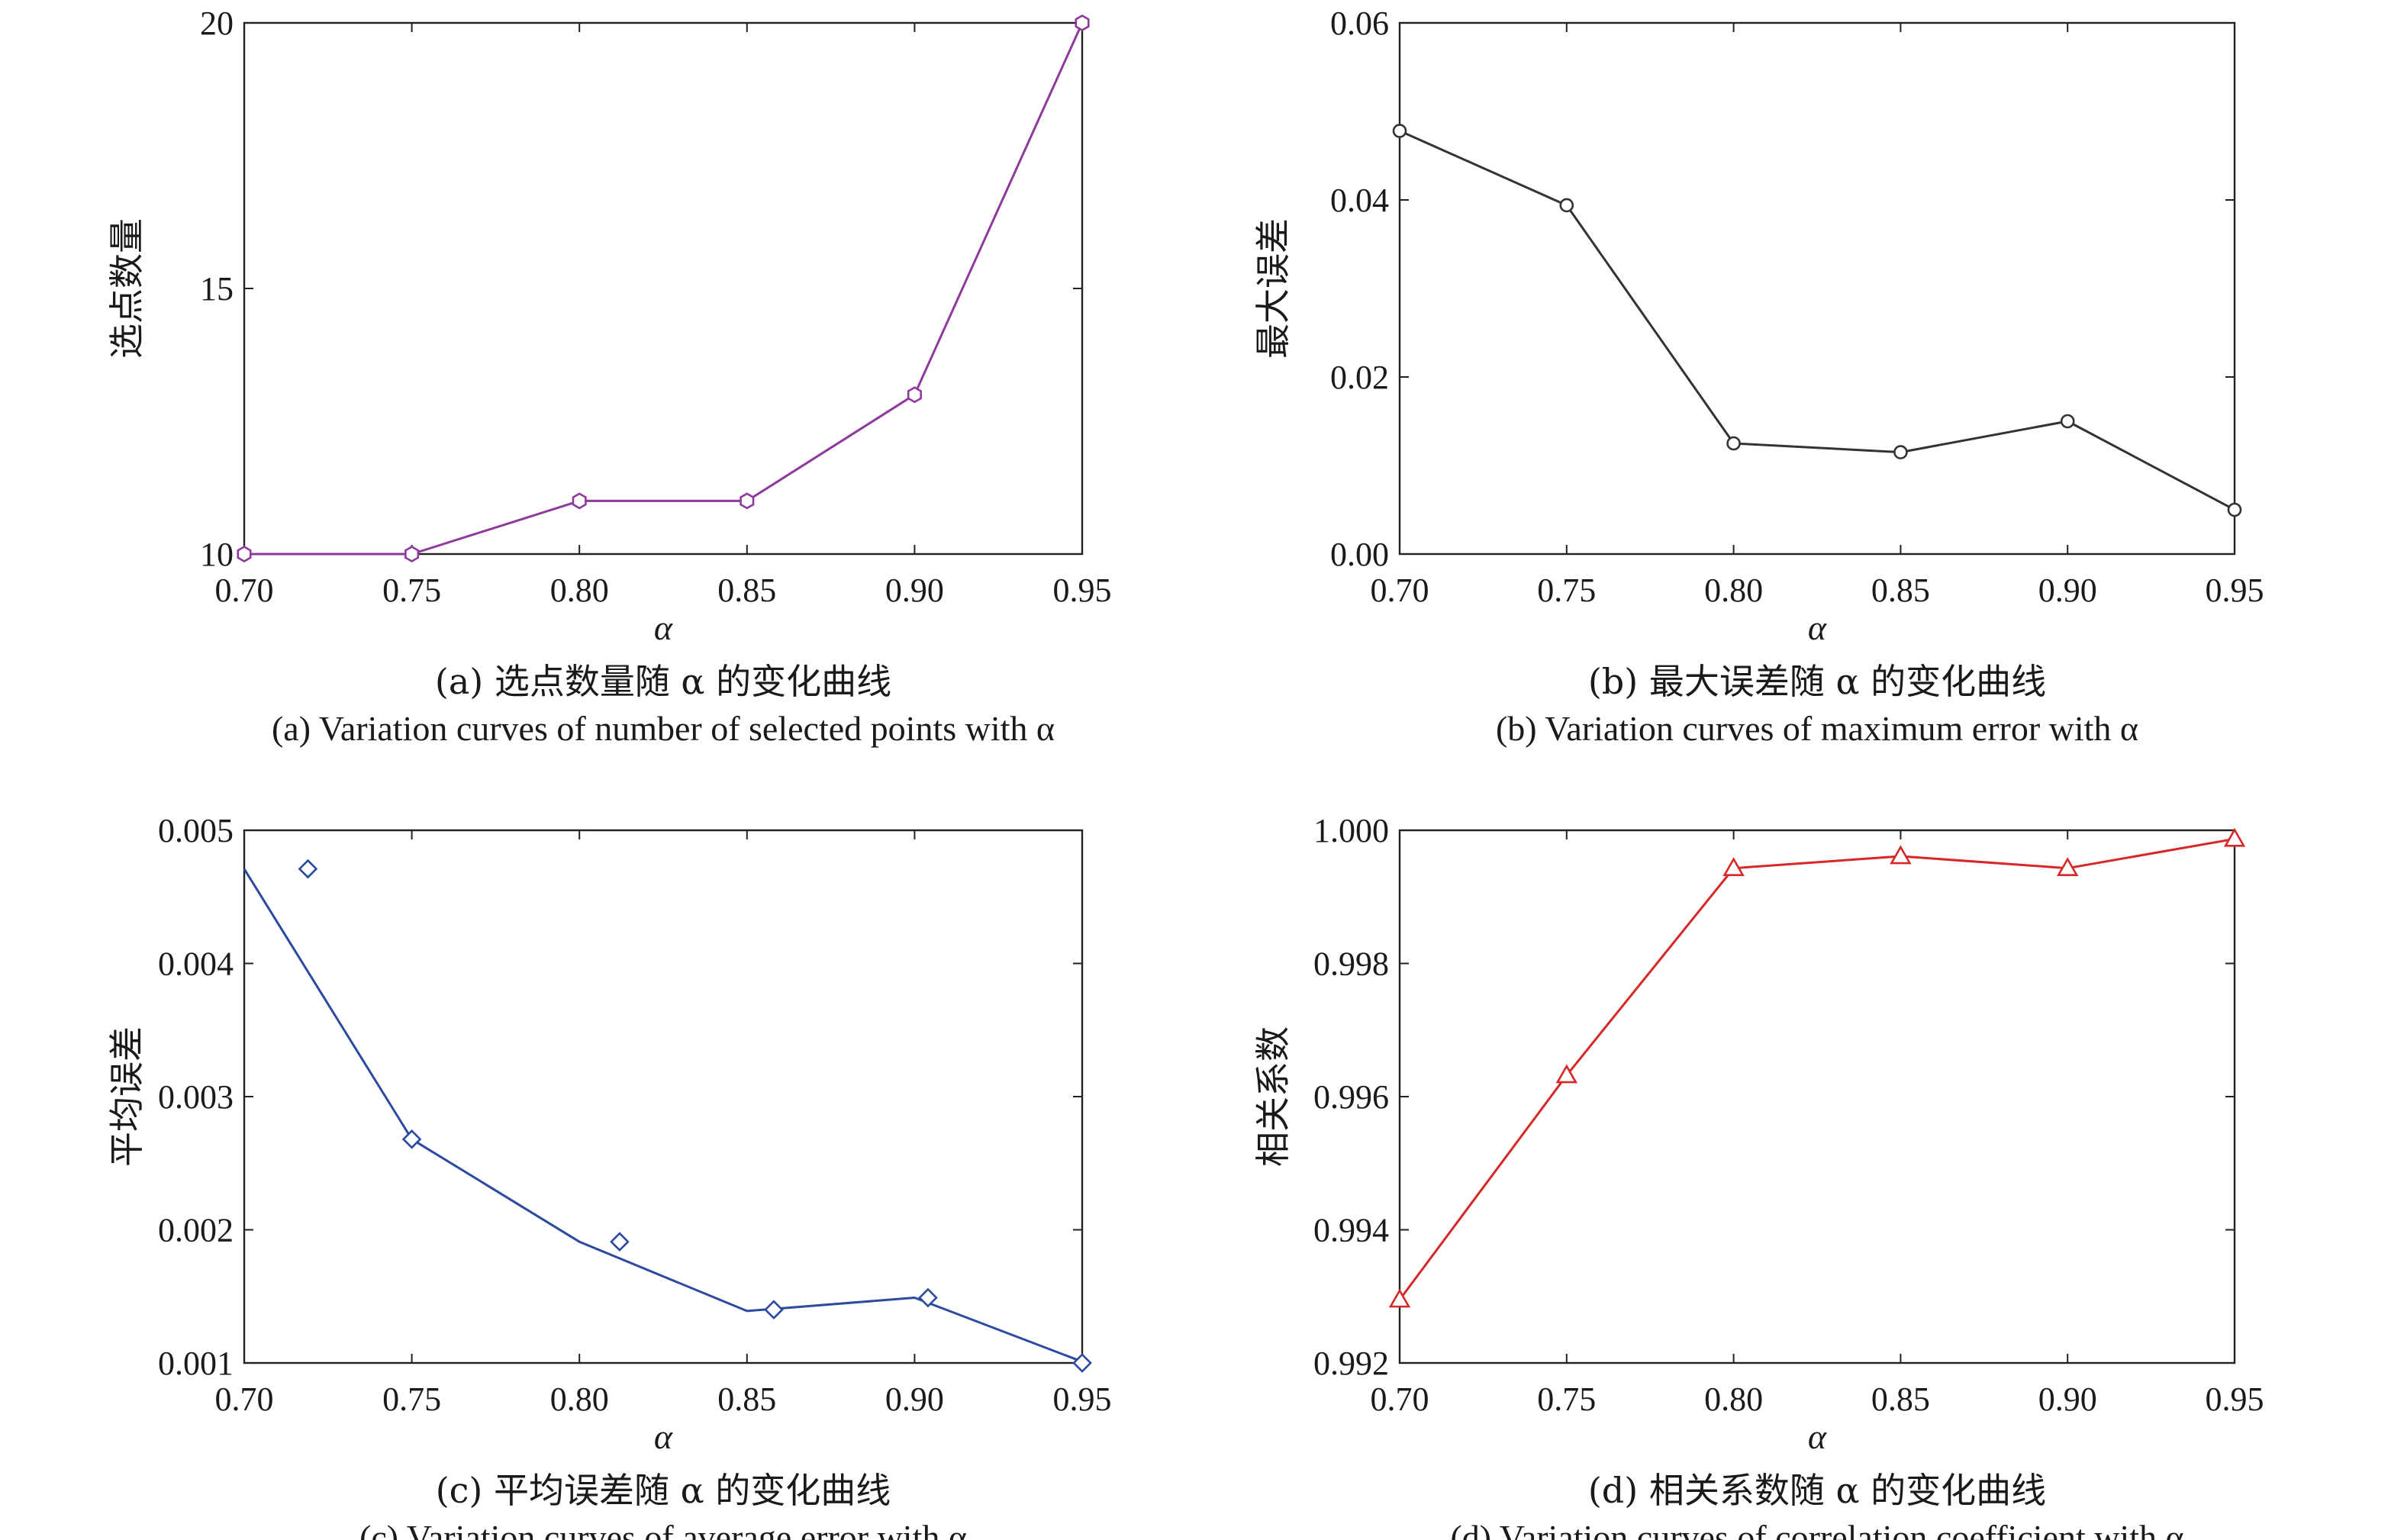  Describe the element at coordinates (196, 1364) in the screenshot. I see `y-tick-label: 0.001` at that location.